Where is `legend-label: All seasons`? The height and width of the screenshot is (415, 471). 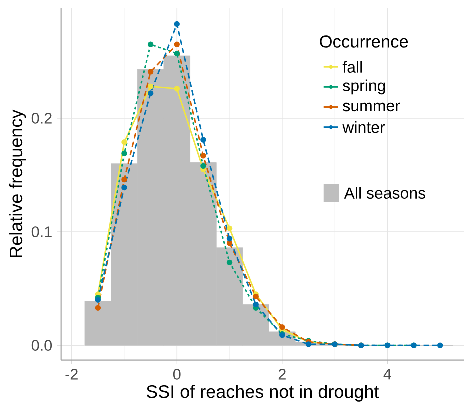
legend-label: All seasons is located at coordinates (385, 193).